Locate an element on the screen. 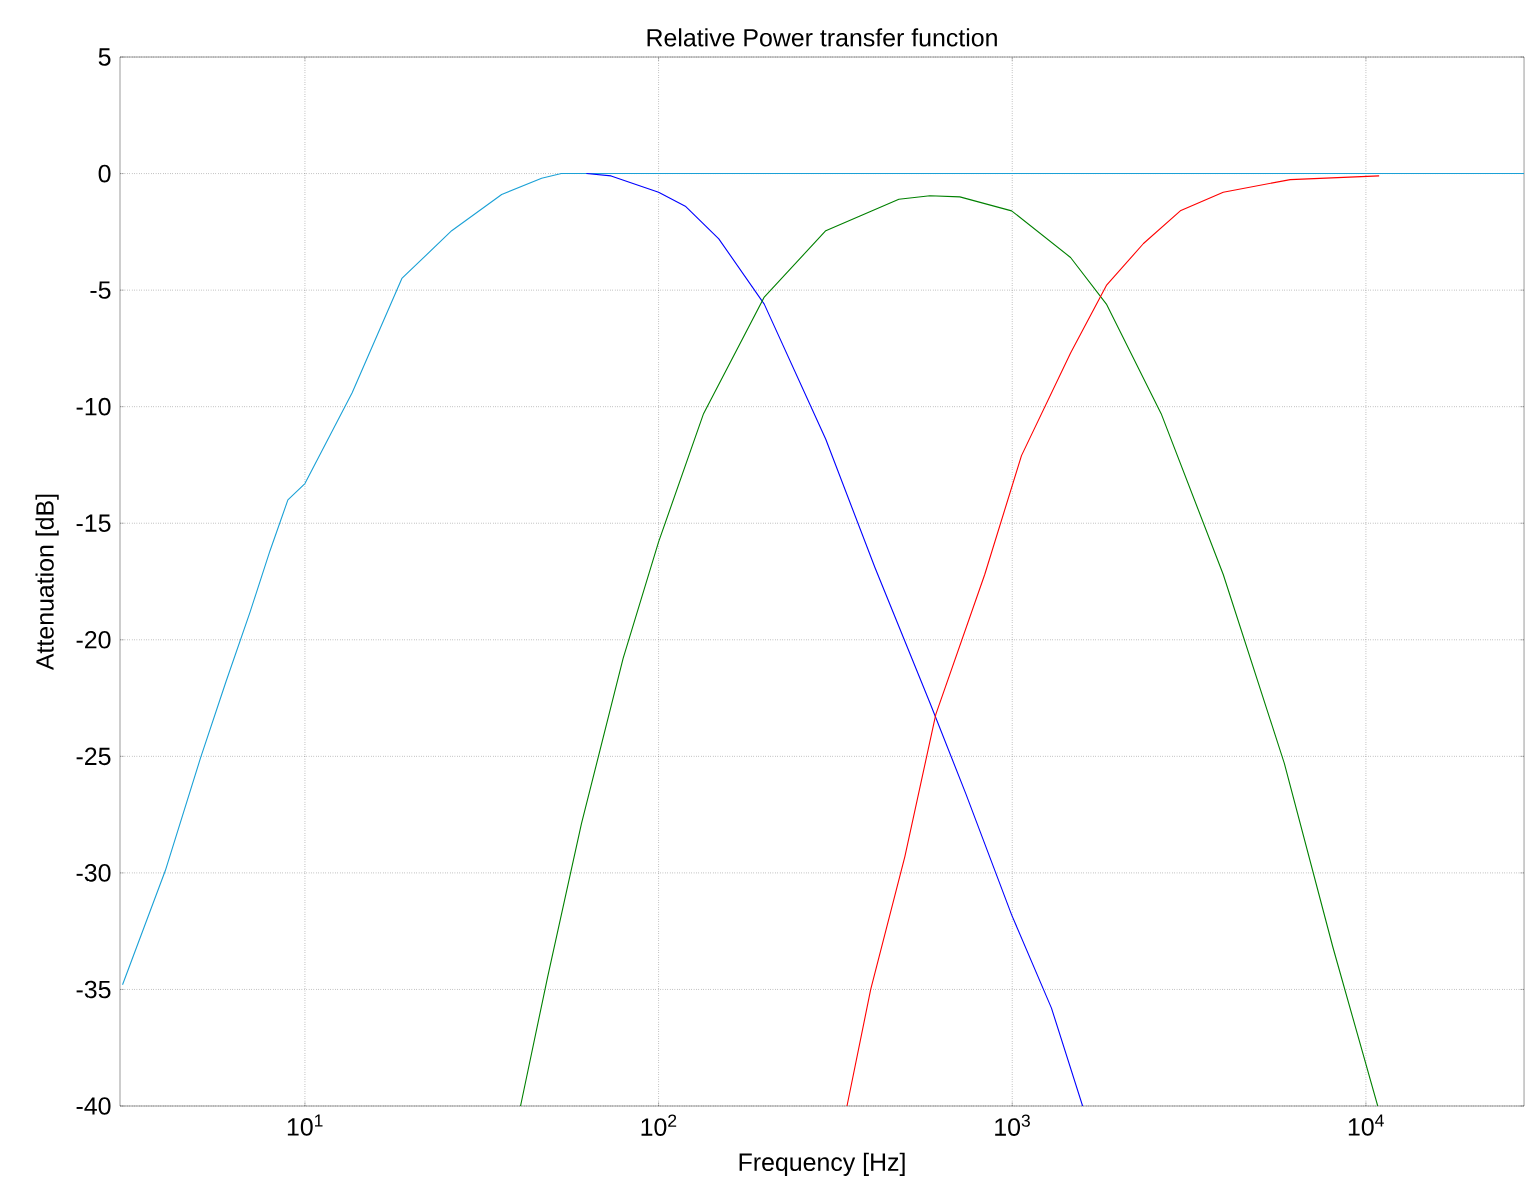  y-tick-label: -20 is located at coordinates (93, 639).